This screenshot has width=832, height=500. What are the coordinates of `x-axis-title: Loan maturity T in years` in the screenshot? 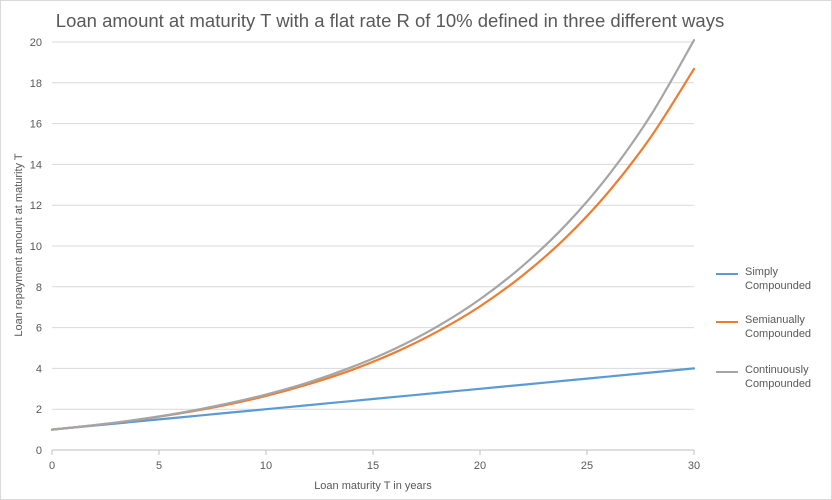 It's located at (373, 486).